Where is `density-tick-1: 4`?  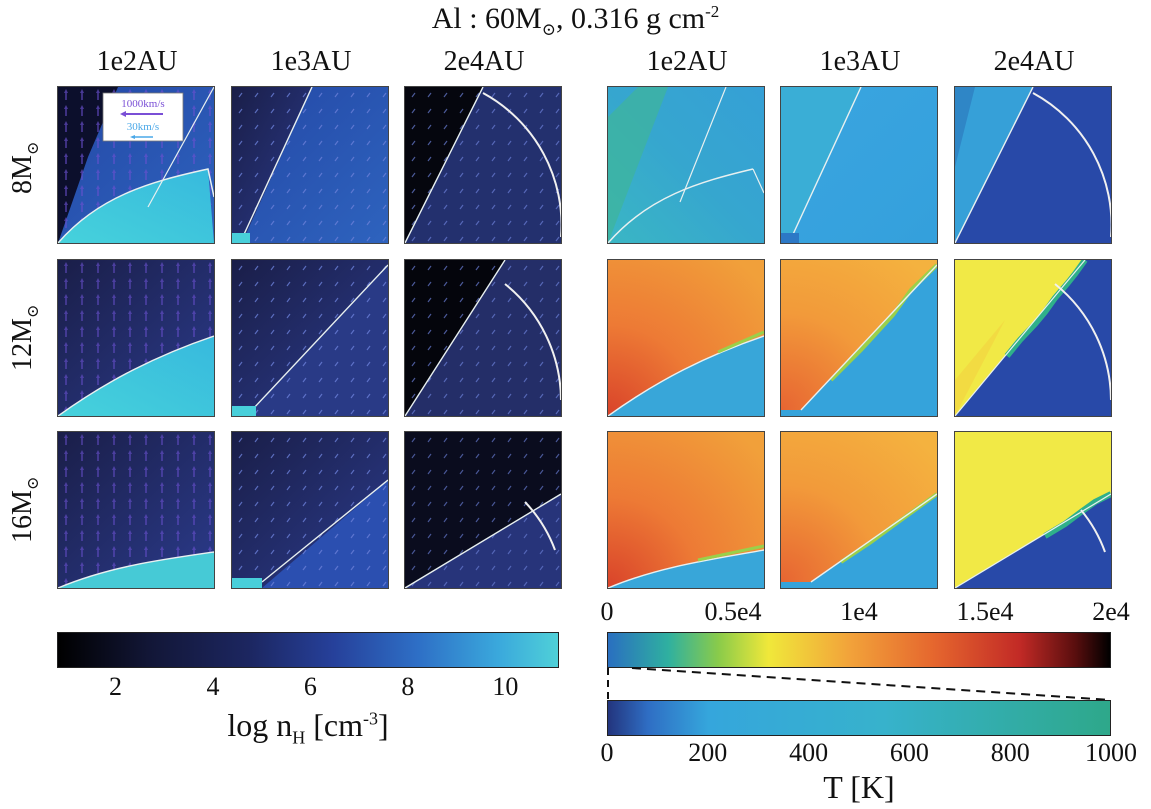 density-tick-1: 4 is located at coordinates (213, 686).